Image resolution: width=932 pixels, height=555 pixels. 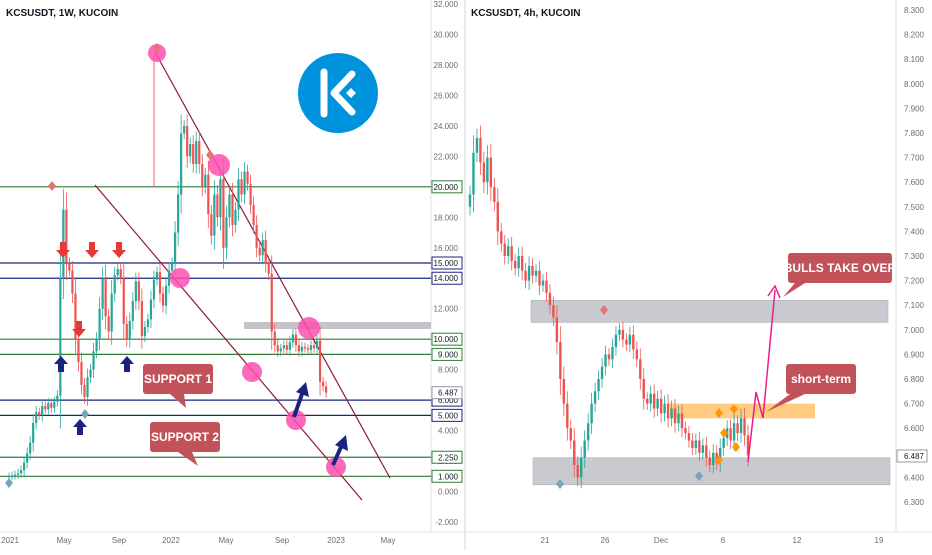 I want to click on y-tick-label: 8.100, so click(x=914, y=59).